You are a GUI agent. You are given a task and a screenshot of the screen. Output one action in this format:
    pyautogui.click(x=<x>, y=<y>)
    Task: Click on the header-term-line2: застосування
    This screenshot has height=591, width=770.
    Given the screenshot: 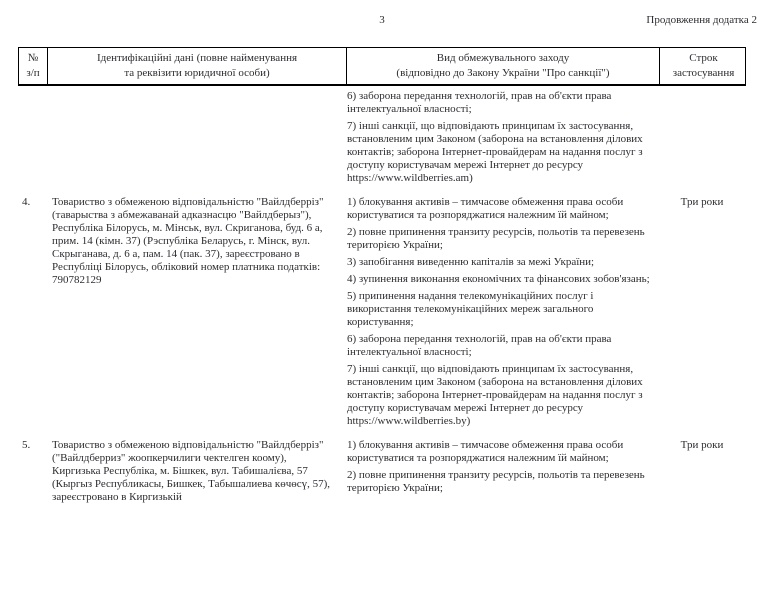 What is the action you would take?
    pyautogui.click(x=703, y=73)
    